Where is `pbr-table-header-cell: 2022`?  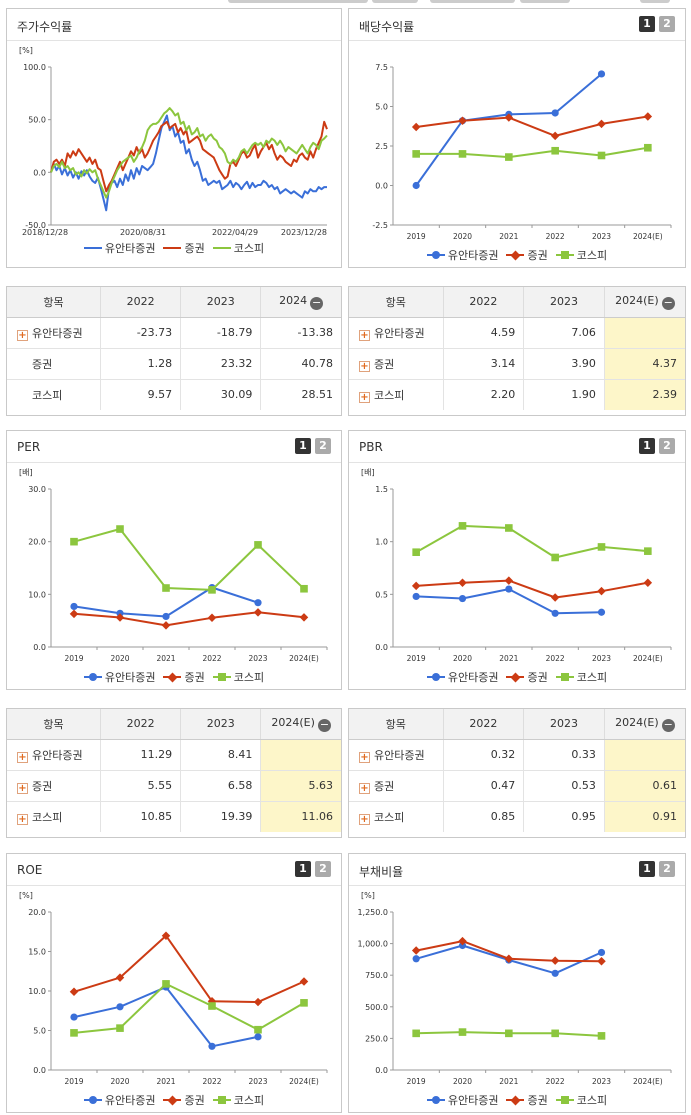 pbr-table-header-cell: 2022 is located at coordinates (483, 724).